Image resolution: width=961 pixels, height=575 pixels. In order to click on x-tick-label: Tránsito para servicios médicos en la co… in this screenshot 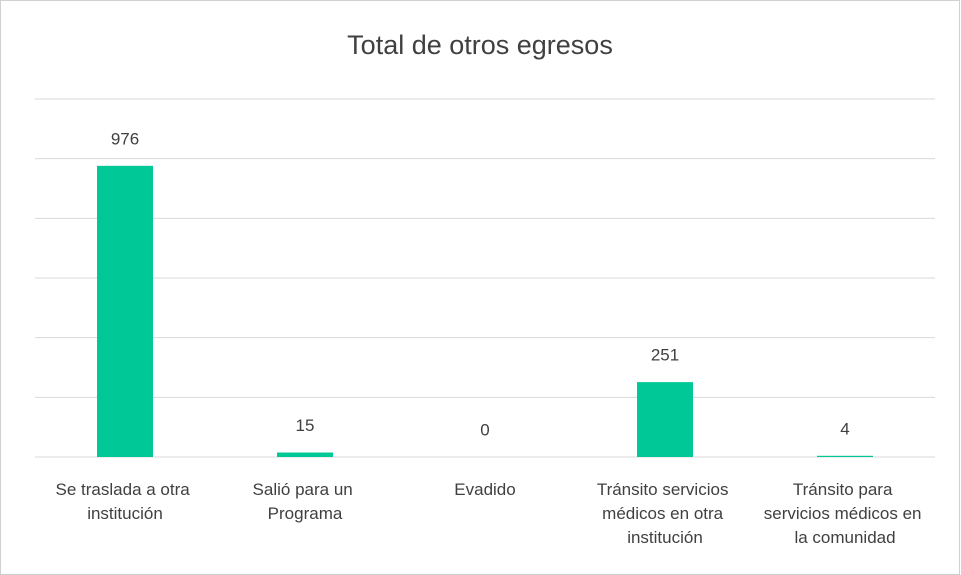, I will do `click(845, 513)`.